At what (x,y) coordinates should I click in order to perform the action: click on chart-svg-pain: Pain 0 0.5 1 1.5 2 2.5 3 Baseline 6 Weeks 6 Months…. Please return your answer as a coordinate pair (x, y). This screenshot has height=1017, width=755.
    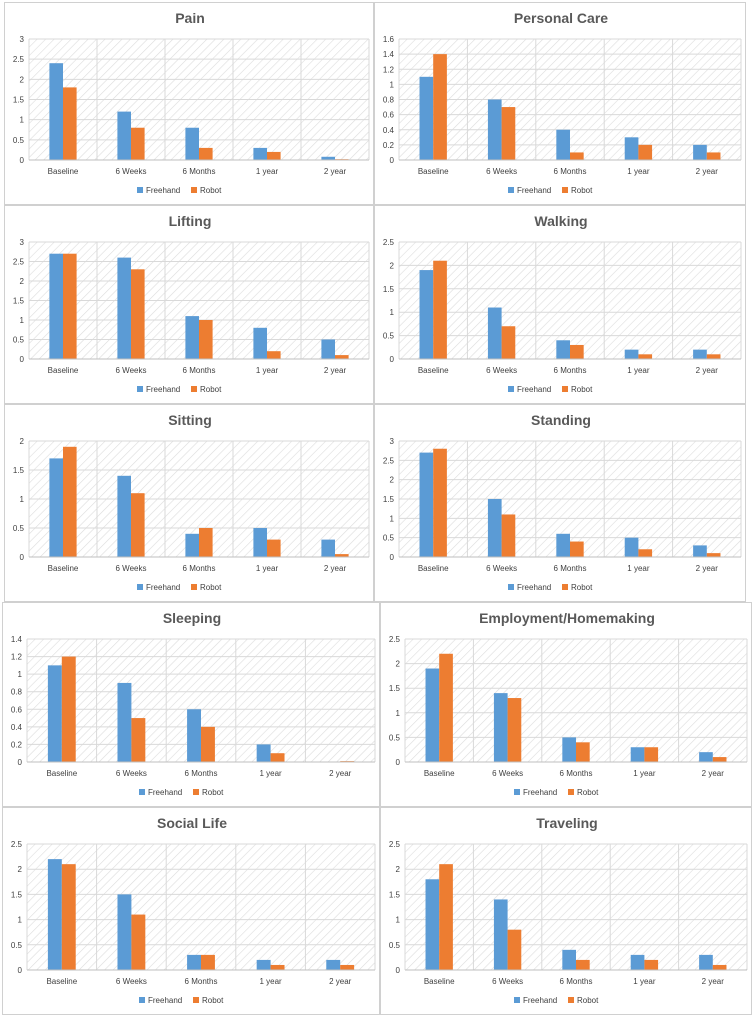
    Looking at the image, I should click on (191, 102).